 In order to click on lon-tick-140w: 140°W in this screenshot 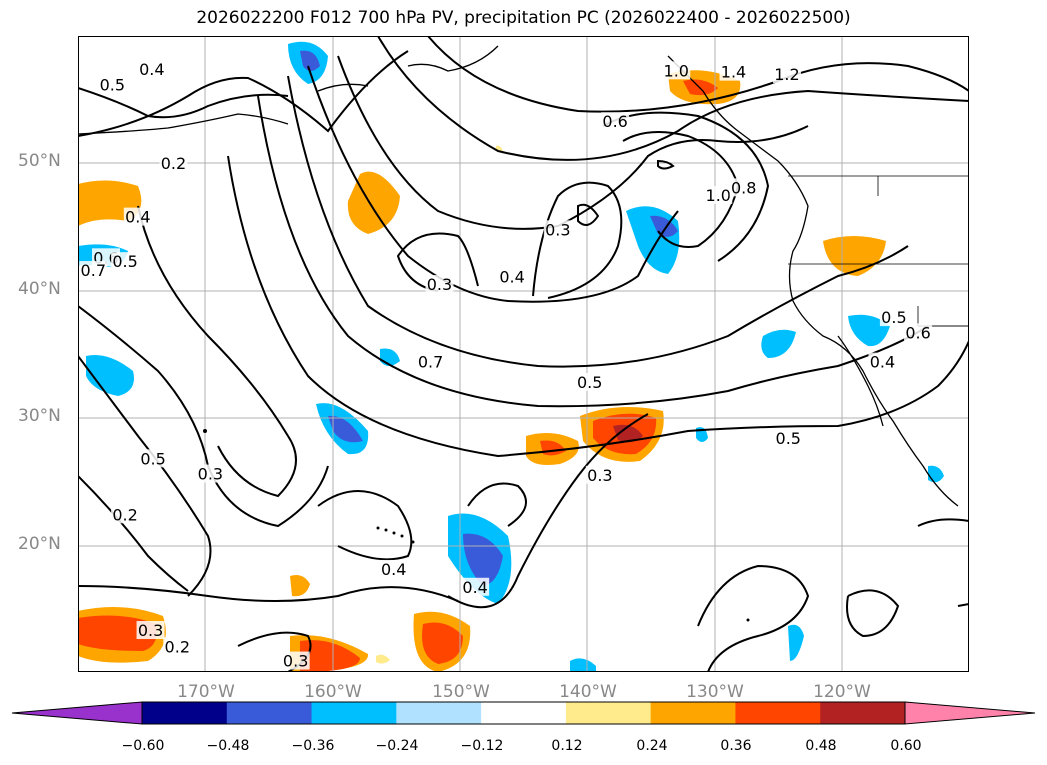, I will do `click(588, 692)`.